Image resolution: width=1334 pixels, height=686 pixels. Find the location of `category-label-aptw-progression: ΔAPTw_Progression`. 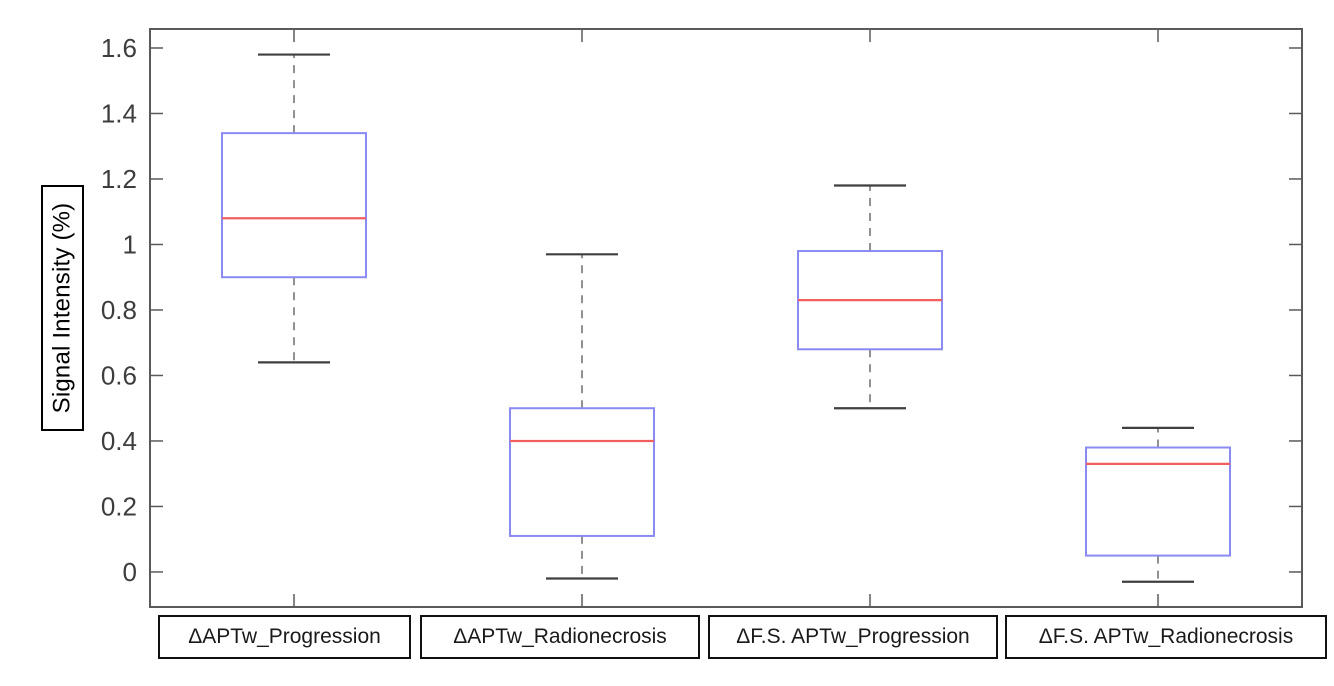

category-label-aptw-progression: ΔAPTw_Progression is located at coordinates (284, 637).